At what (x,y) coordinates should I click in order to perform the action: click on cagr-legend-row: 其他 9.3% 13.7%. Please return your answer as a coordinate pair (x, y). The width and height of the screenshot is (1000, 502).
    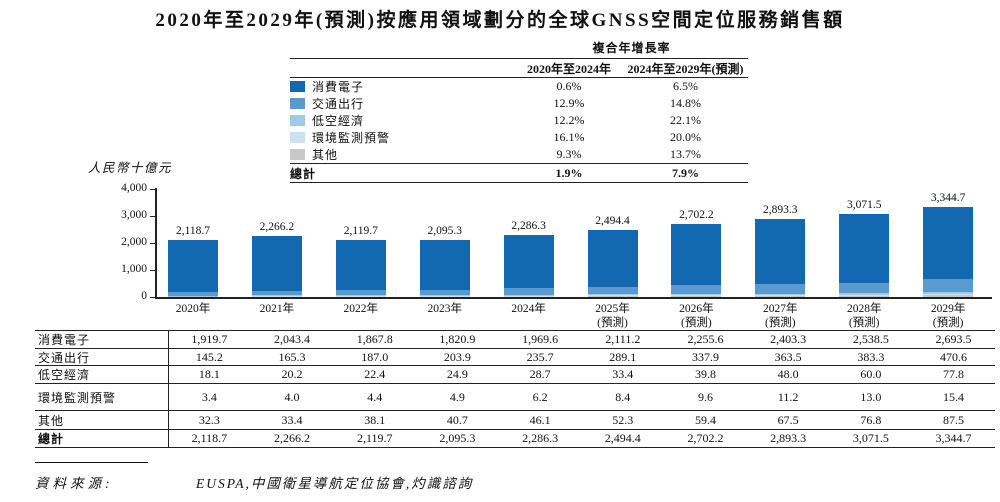
    Looking at the image, I should click on (519, 154).